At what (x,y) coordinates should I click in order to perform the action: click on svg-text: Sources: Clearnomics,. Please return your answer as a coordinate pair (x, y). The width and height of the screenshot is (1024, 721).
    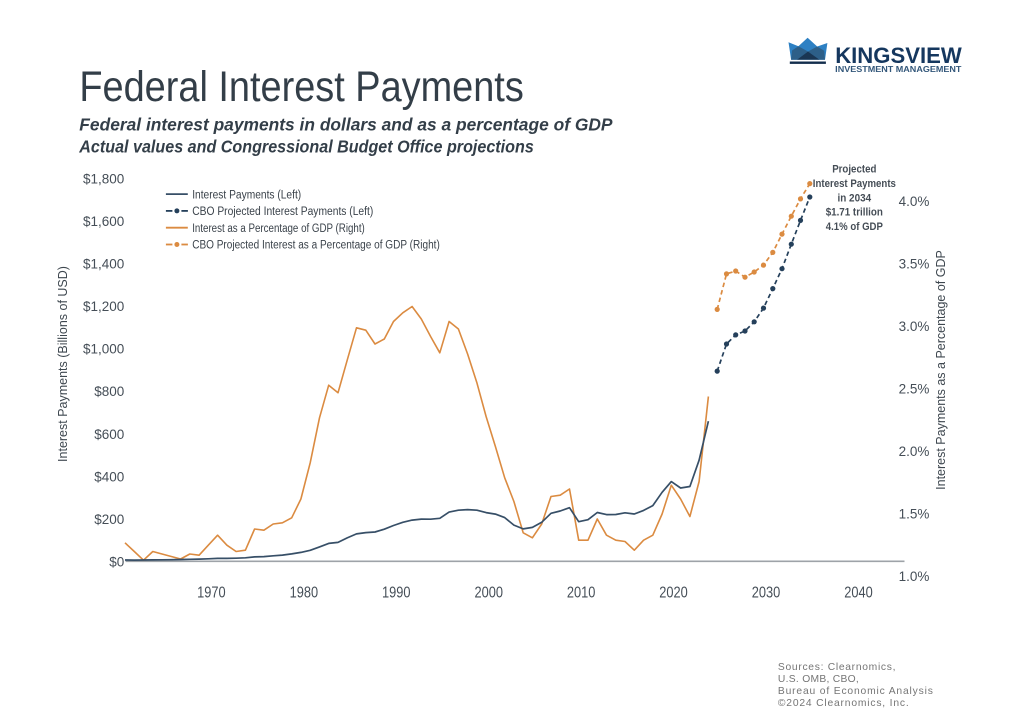
    Looking at the image, I should click on (837, 667).